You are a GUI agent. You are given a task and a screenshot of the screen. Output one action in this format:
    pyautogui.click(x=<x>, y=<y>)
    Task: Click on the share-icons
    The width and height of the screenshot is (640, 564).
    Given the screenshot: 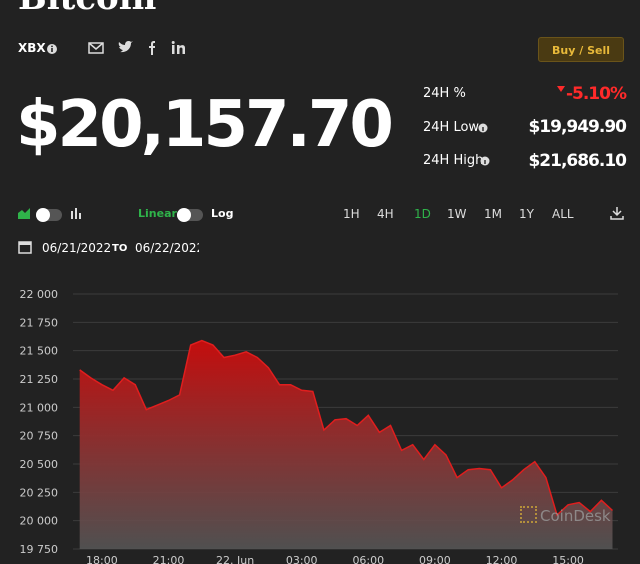 What is the action you would take?
    pyautogui.click(x=143, y=48)
    